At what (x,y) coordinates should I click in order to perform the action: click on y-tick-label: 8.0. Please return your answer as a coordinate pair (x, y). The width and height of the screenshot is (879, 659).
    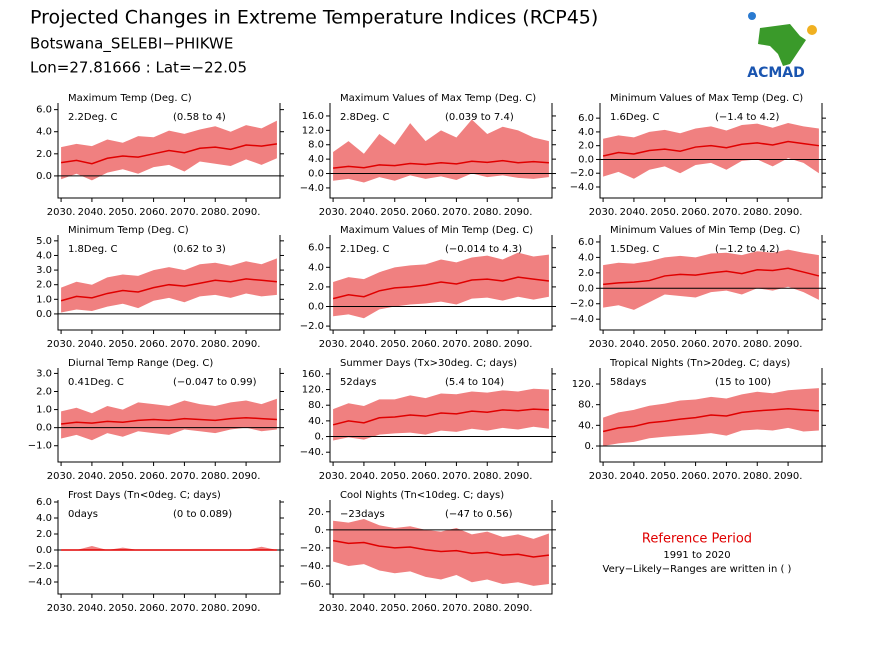
    Looking at the image, I should click on (316, 145).